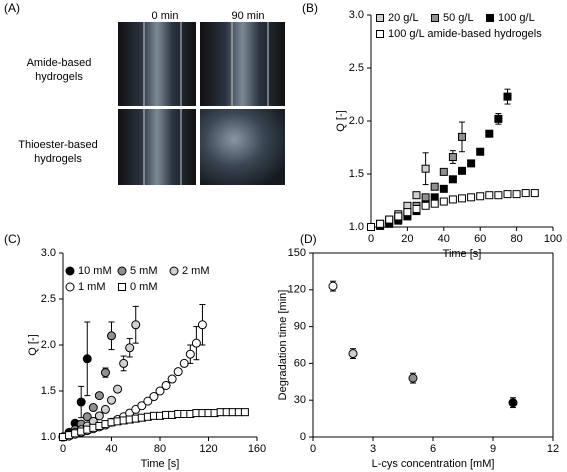 Image resolution: width=567 pixels, height=472 pixels. What do you see at coordinates (300, 400) in the screenshot?
I see `y-tick-label: 30` at bounding box center [300, 400].